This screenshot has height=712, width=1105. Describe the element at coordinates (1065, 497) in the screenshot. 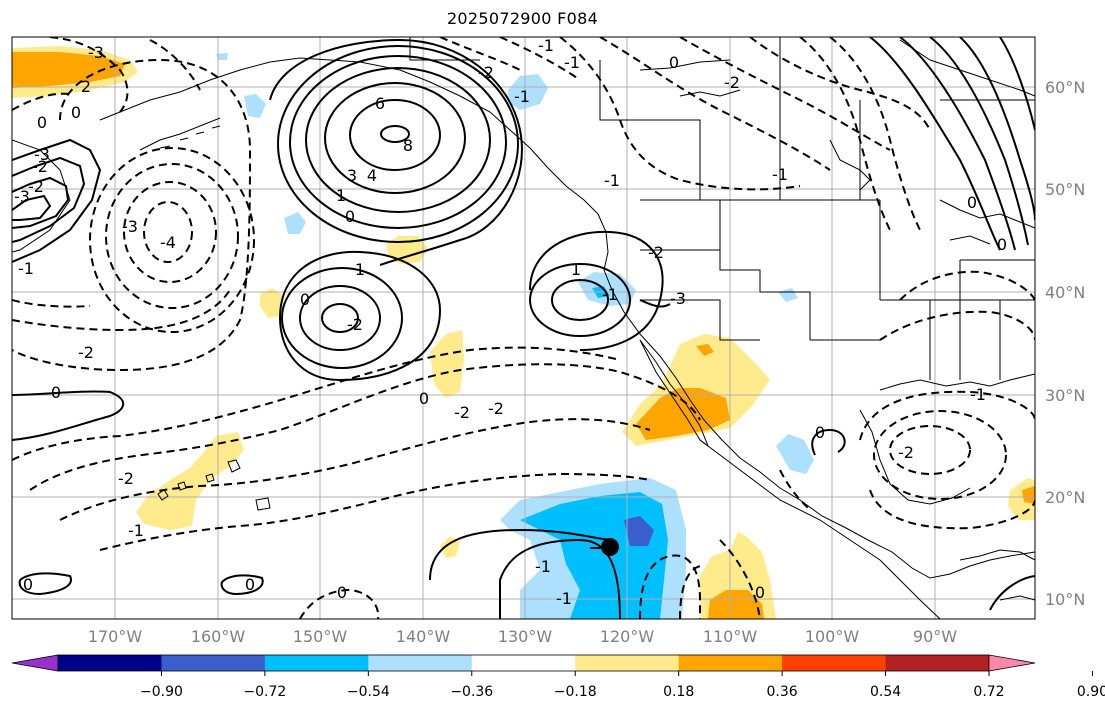

I see `lat-label-20n: 20°N` at that location.